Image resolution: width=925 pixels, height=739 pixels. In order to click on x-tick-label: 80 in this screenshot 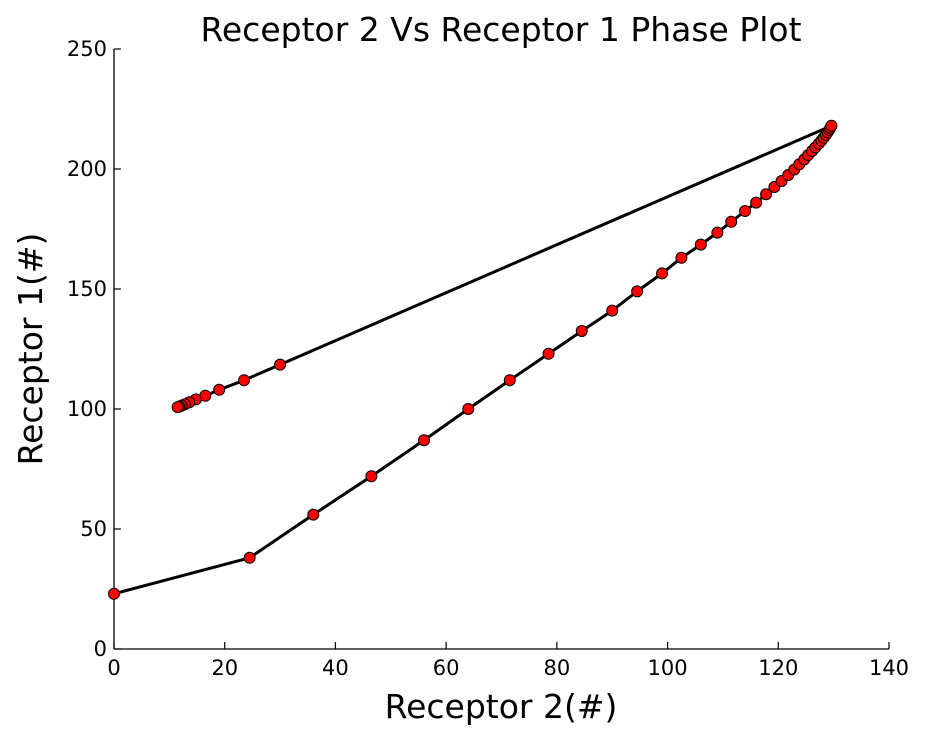, I will do `click(556, 668)`.